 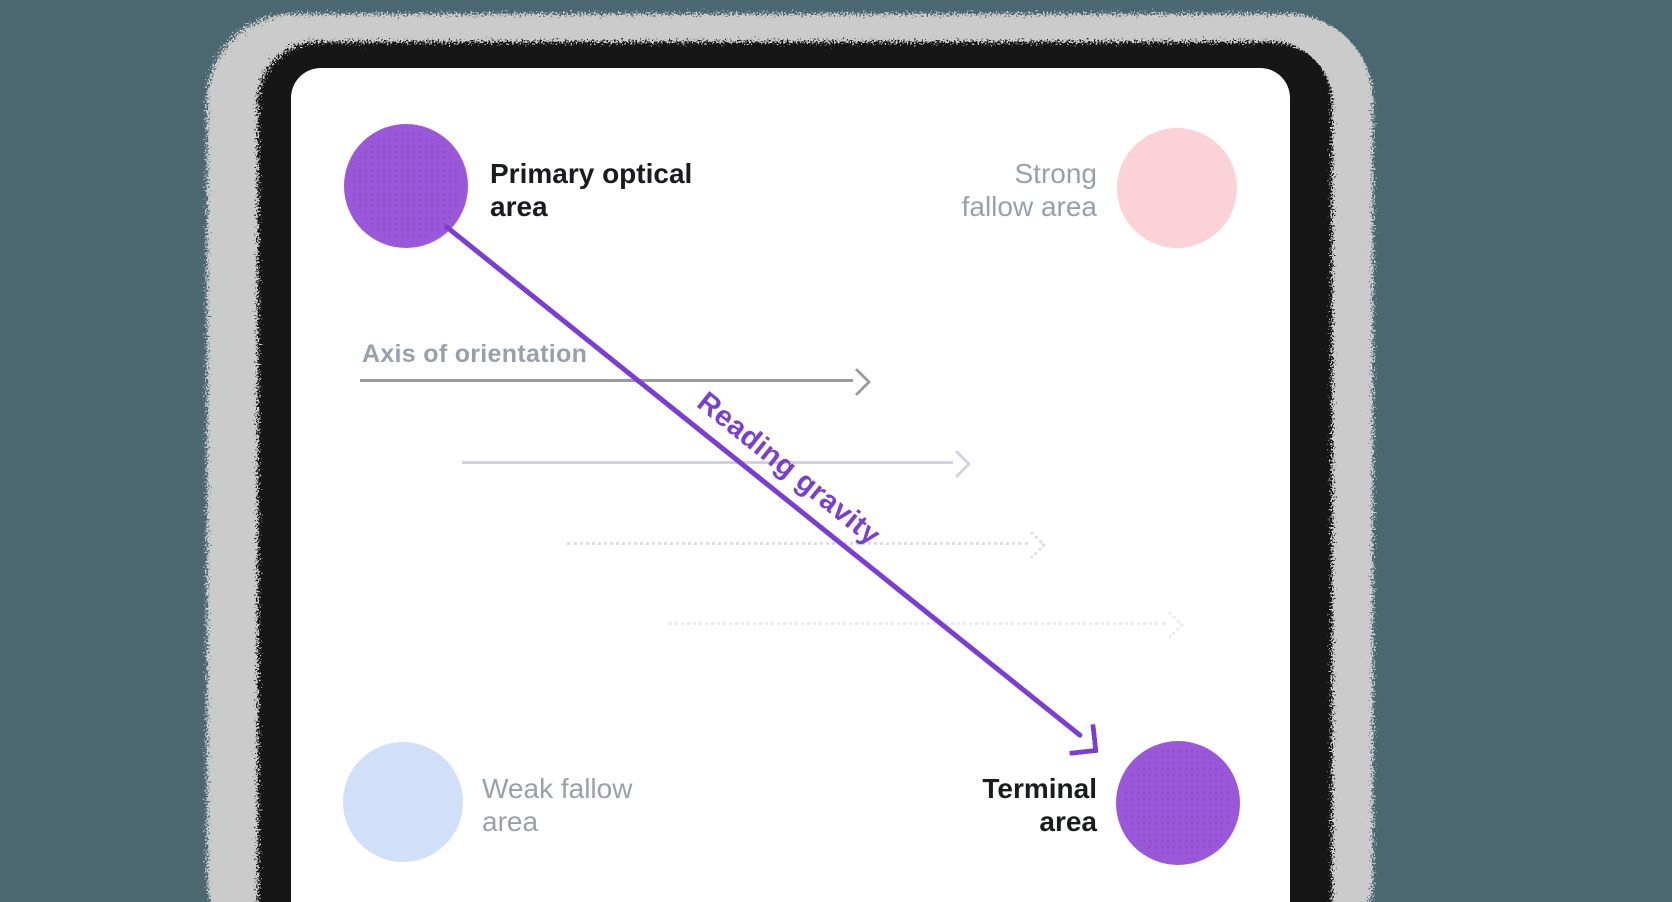 I want to click on weak-fallow-label-line2: area, so click(x=510, y=821).